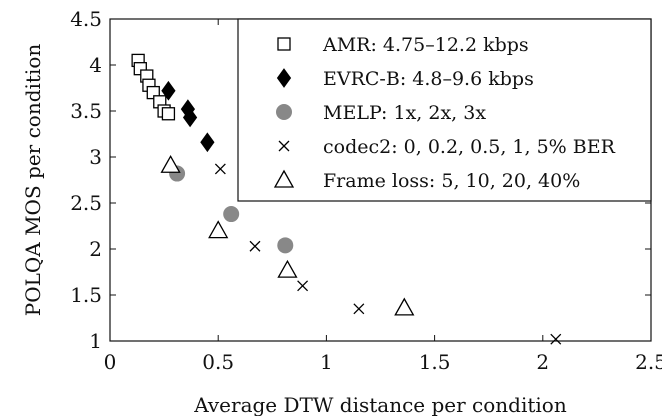  I want to click on x-tick-label: 0, so click(110, 362).